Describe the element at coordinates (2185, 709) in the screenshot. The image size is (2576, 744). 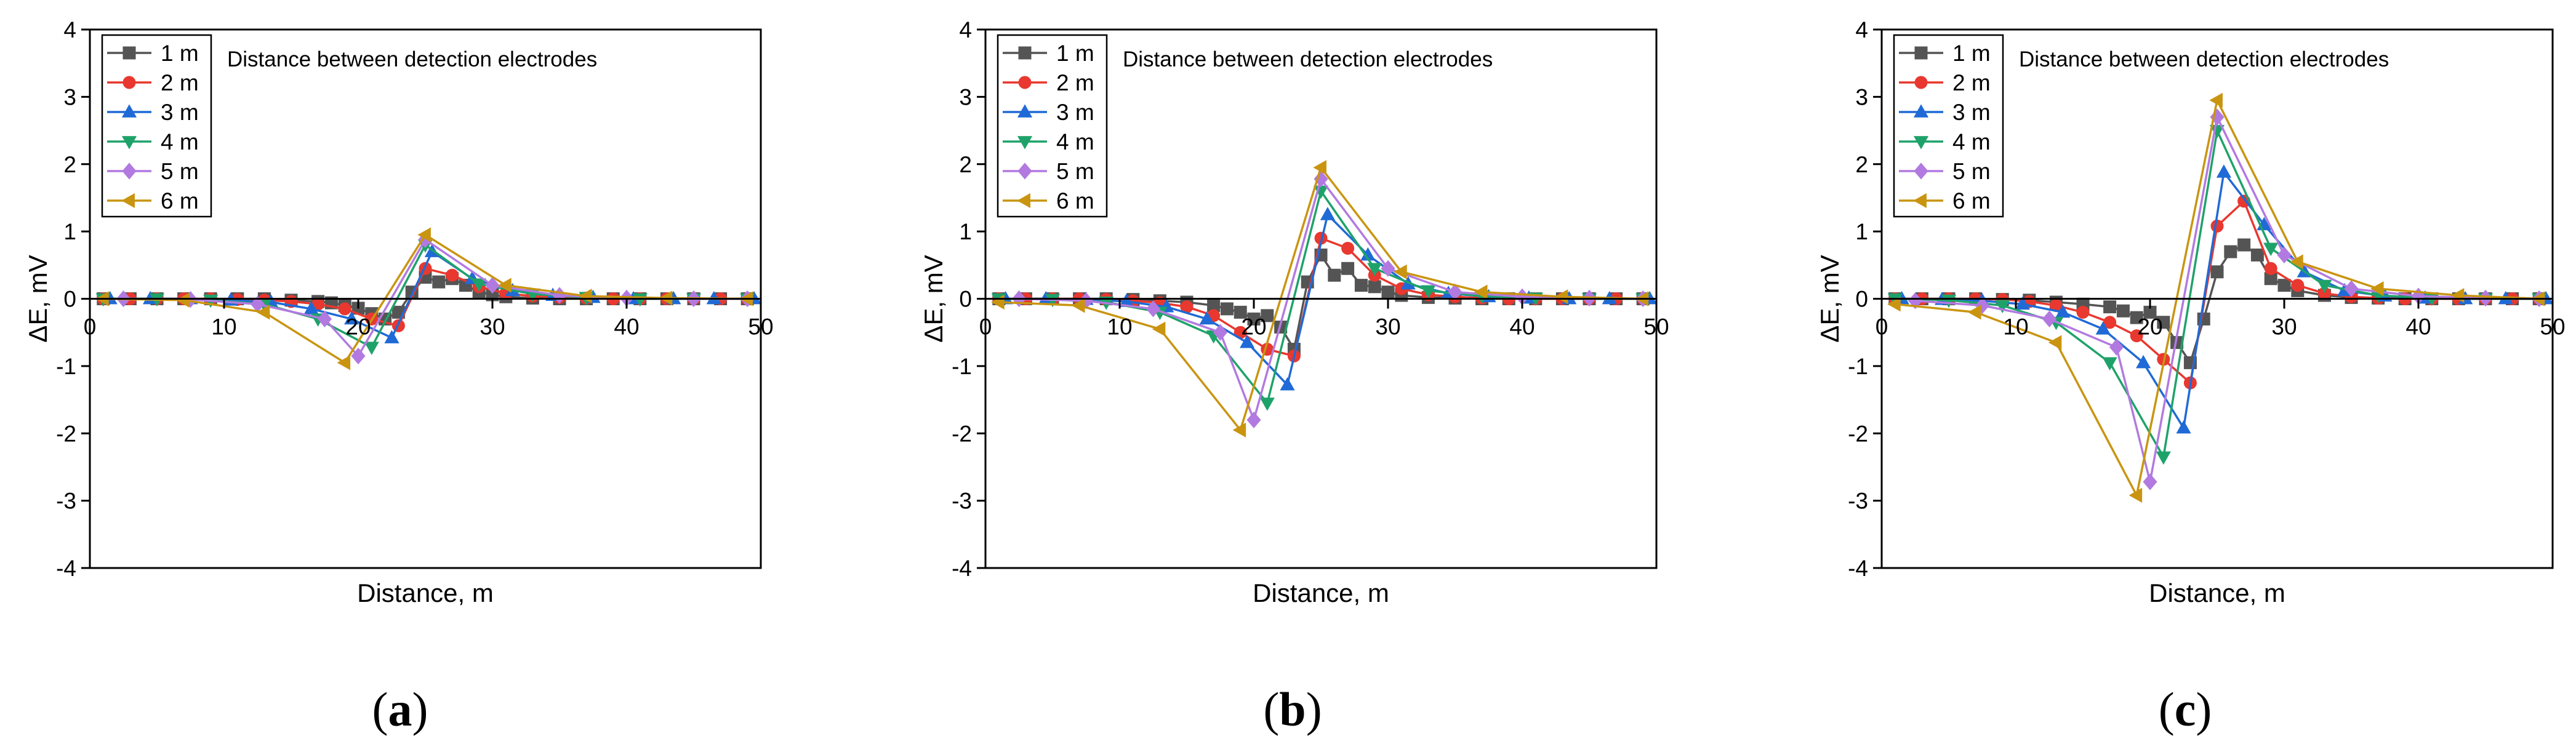
I see `caption-c-letter: c` at that location.